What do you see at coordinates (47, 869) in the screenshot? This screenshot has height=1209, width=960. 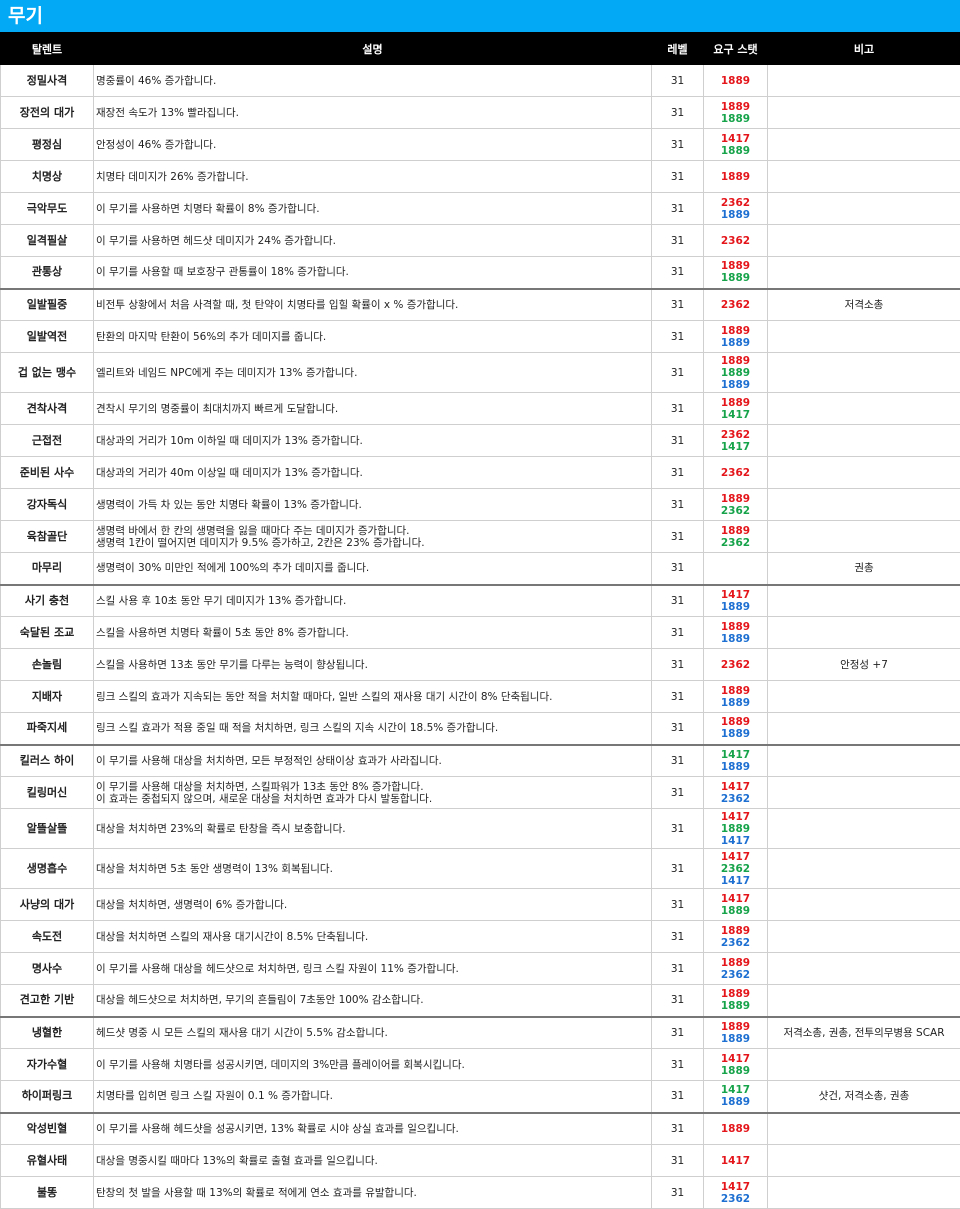 I see `talent-name: 생명흡수` at bounding box center [47, 869].